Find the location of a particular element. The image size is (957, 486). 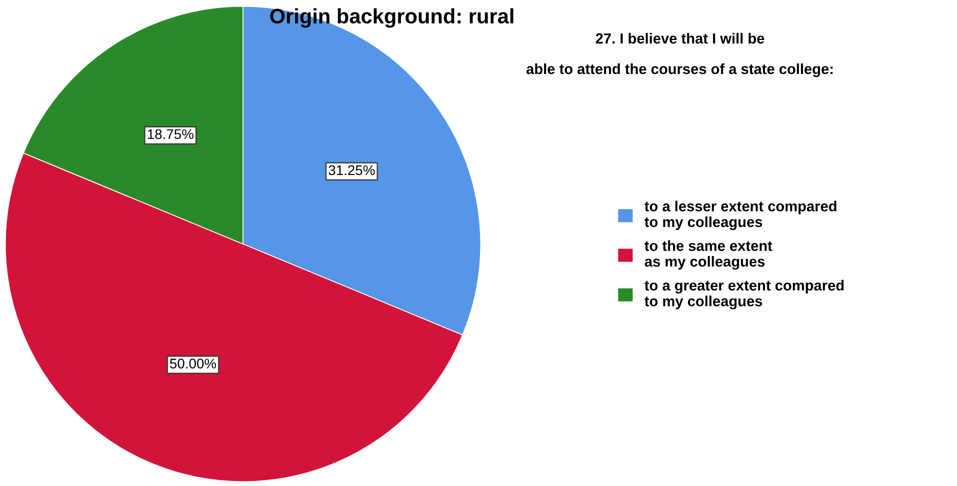

legend-label: to a lesser extent compared to my colleagues is located at coordinates (740, 215).